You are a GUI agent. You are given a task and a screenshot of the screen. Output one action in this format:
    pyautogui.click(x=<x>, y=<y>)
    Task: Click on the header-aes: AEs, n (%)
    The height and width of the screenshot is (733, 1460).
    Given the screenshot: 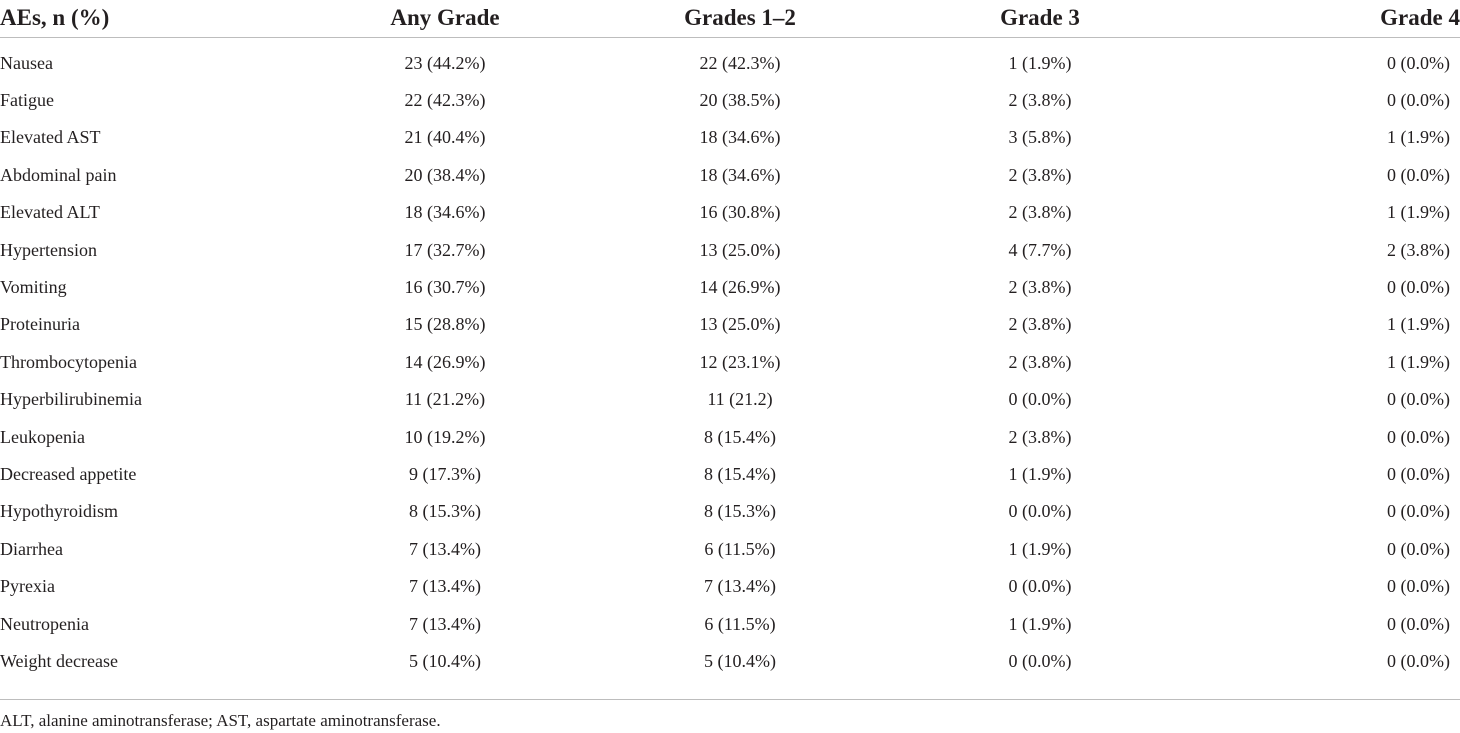 What is the action you would take?
    pyautogui.click(x=150, y=19)
    